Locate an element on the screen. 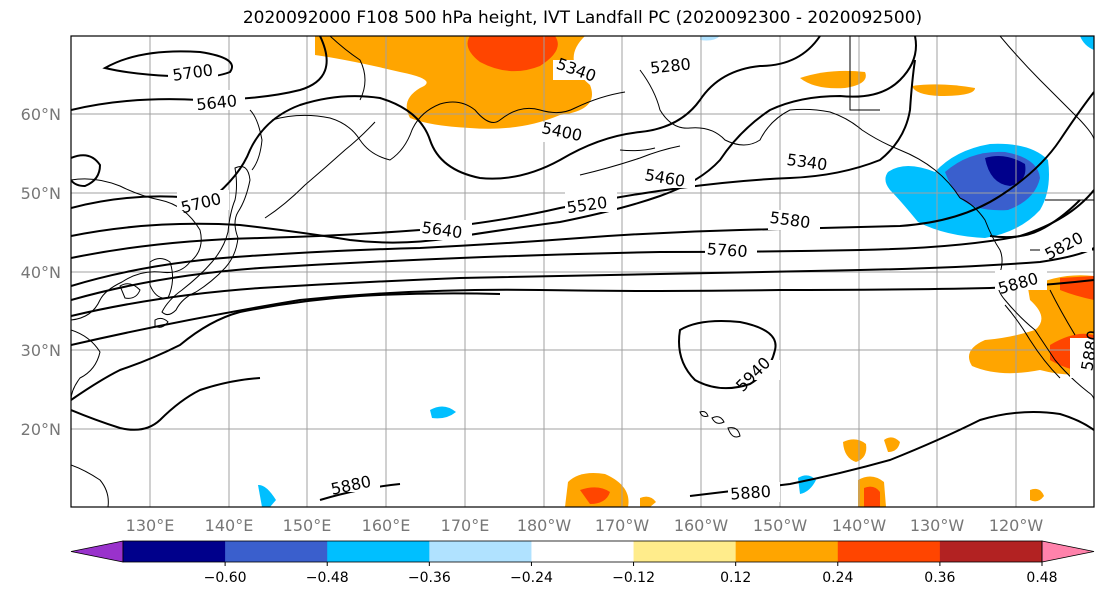  lon-label: 140°E is located at coordinates (229, 525).